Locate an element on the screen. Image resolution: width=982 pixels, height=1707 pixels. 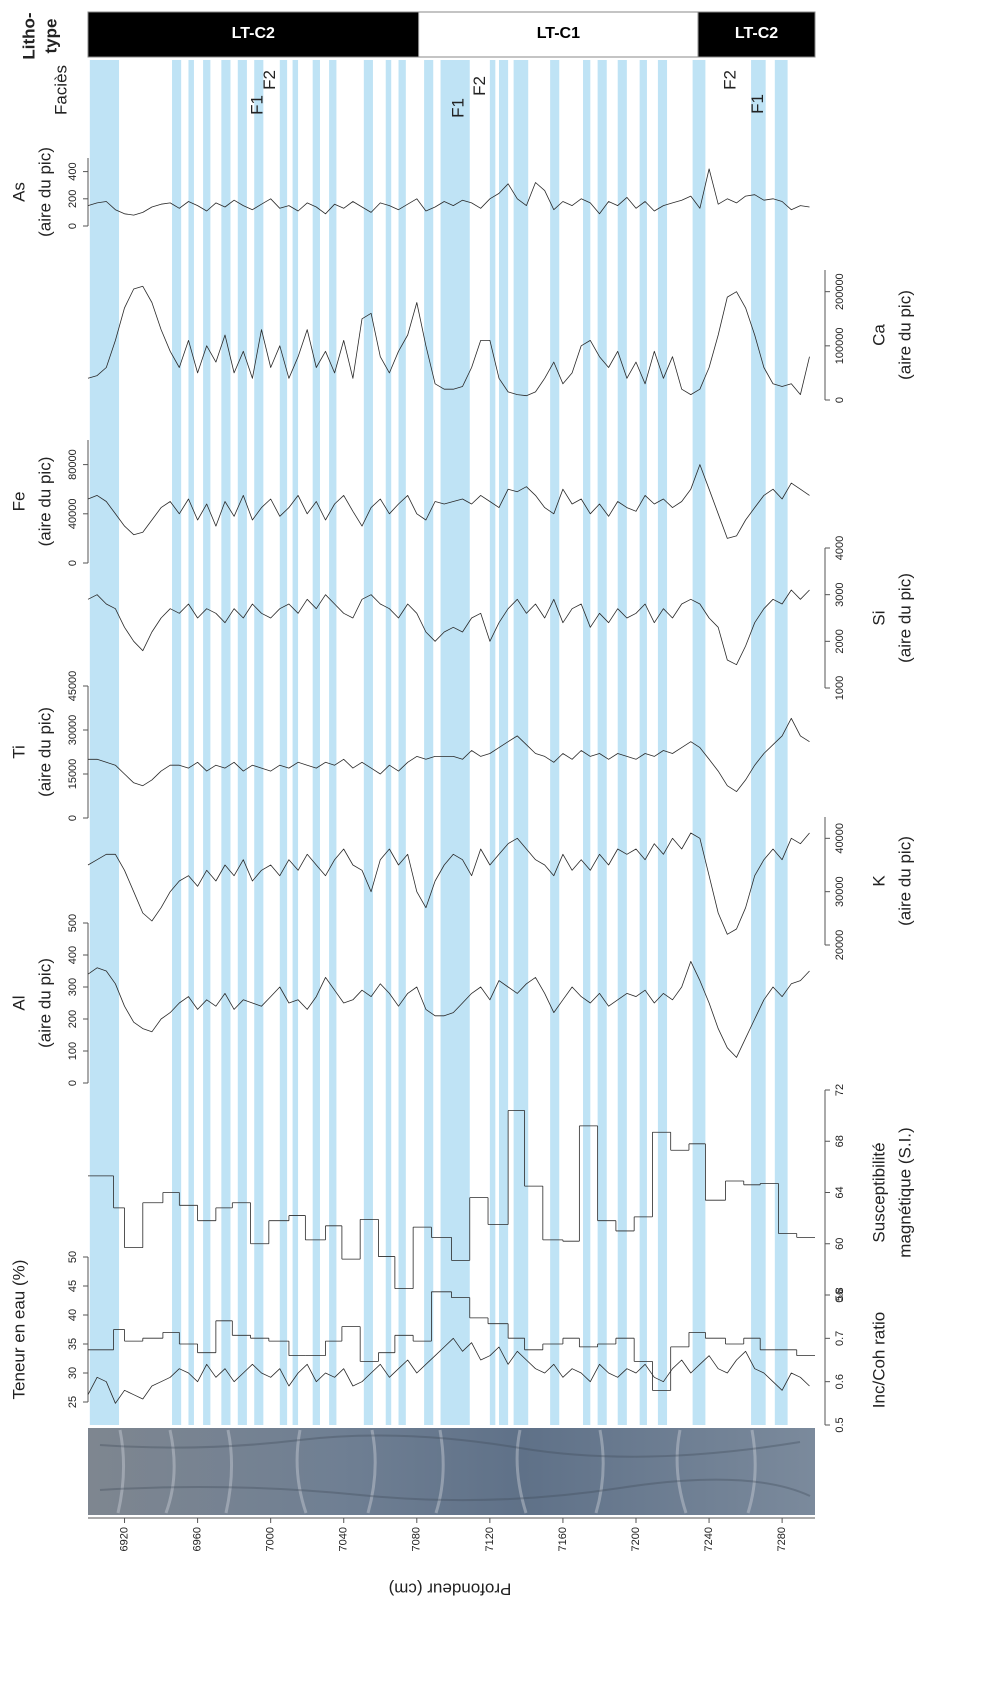
y-tick-label: 25 is located at coordinates (73, 1402).